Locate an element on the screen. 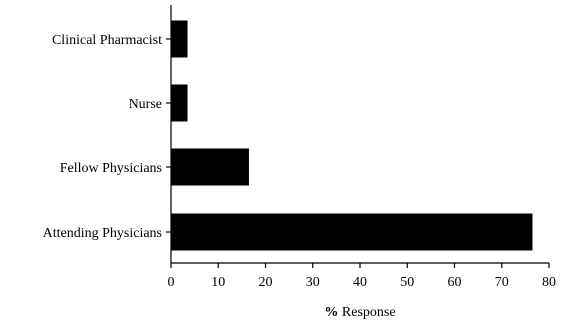 This screenshot has width=561, height=323. x-tick-label-40: 40 is located at coordinates (360, 282).